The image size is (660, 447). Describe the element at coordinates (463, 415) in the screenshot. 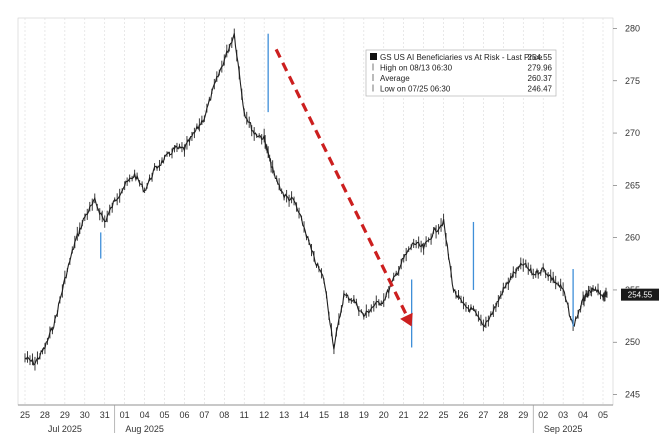

I see `x-tick-label: 26` at that location.